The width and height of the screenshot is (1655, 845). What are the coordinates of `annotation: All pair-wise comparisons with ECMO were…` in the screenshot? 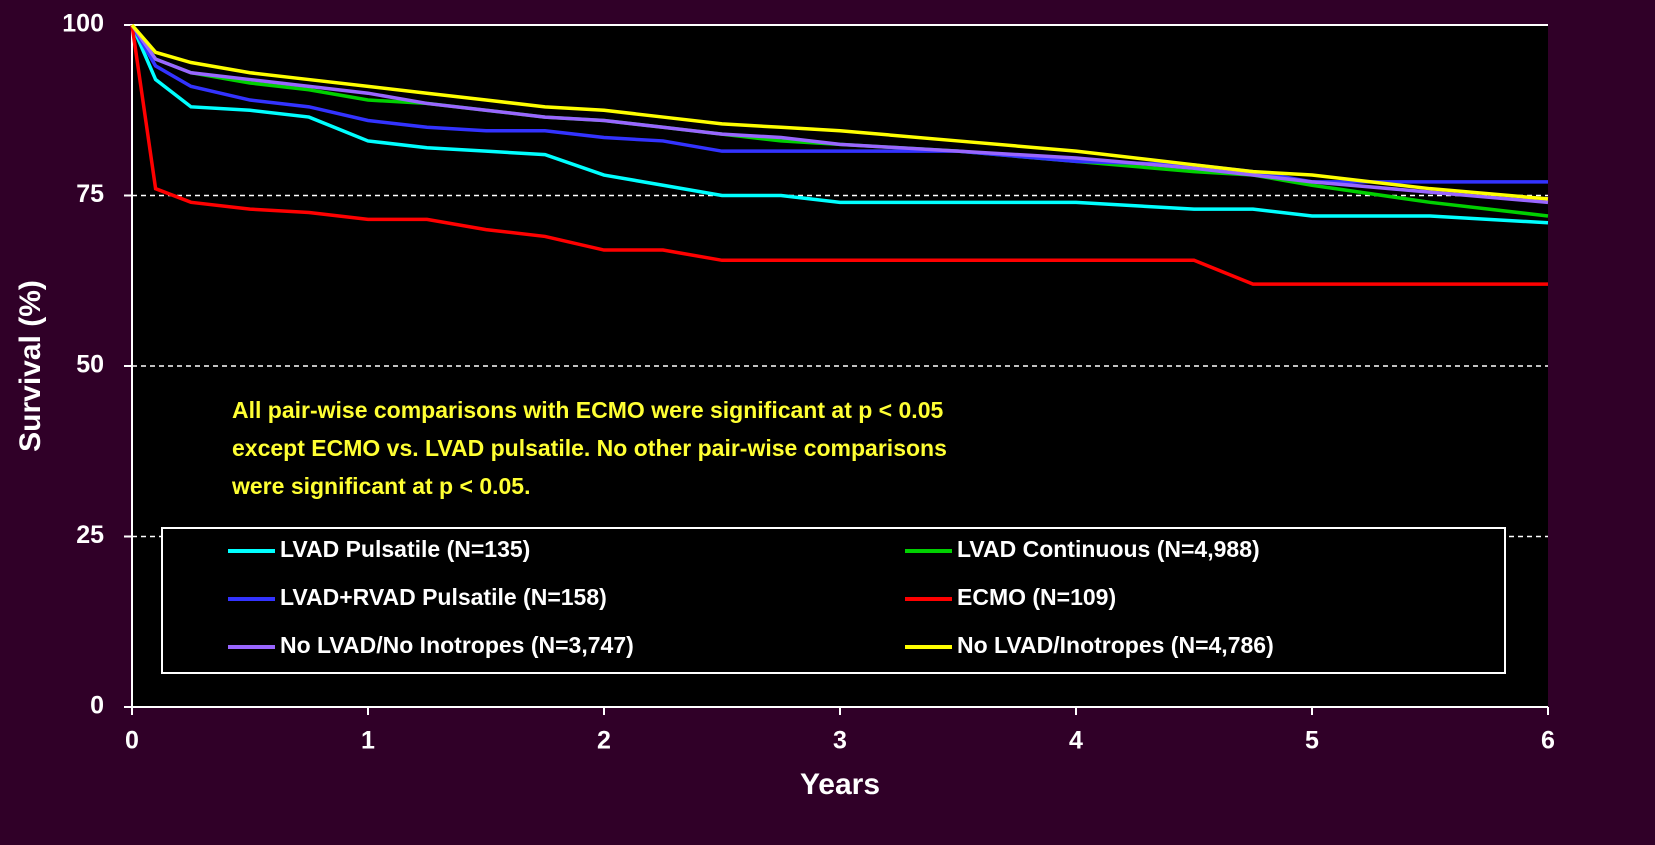 It's located at (587, 410).